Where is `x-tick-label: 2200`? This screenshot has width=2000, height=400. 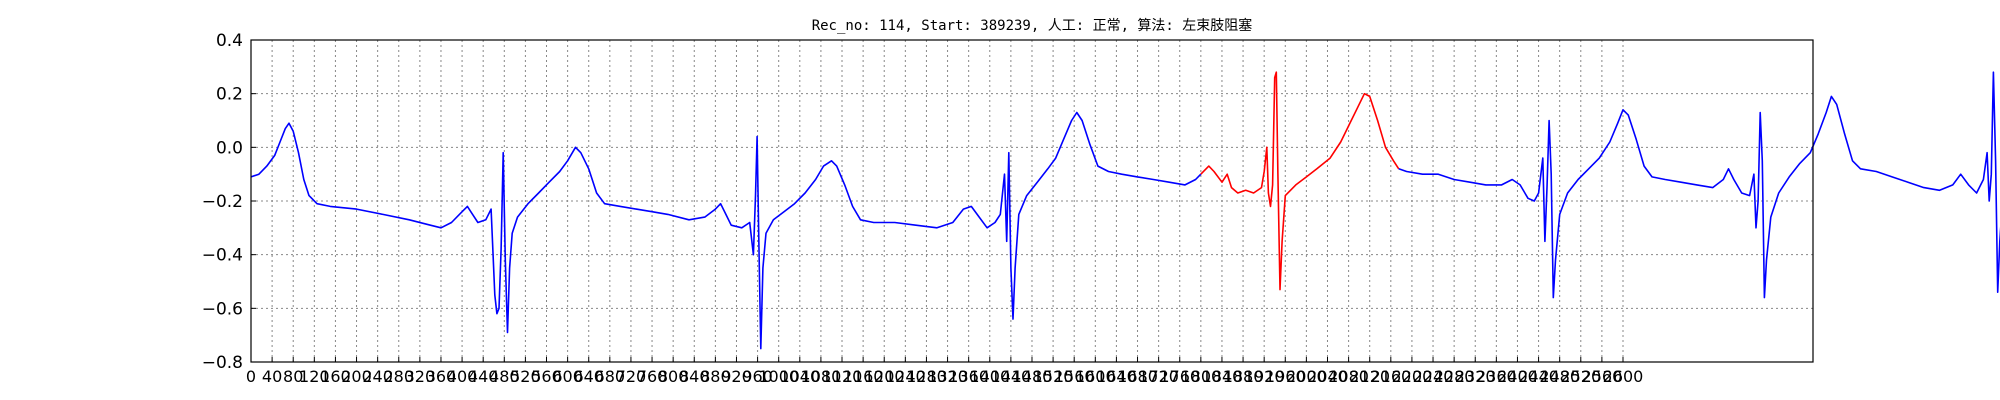 x-tick-label: 2200 is located at coordinates (1412, 376).